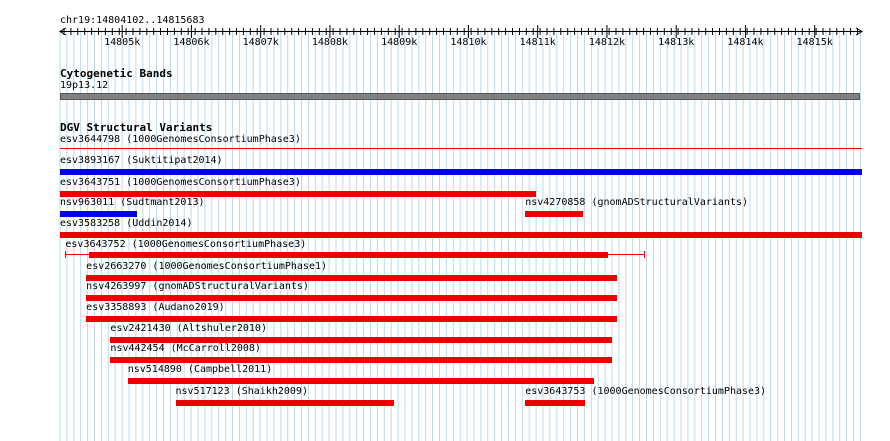 Image resolution: width=890 pixels, height=441 pixels. What do you see at coordinates (84, 85) in the screenshot?
I see `cytoband-label: 19p13.12` at bounding box center [84, 85].